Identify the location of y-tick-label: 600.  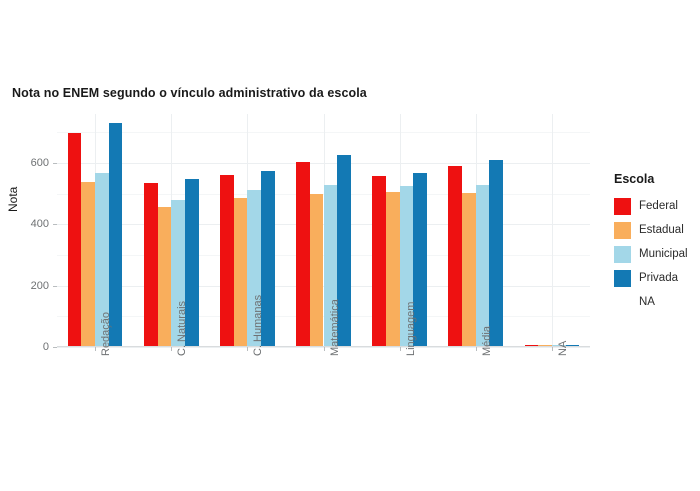
(39, 163).